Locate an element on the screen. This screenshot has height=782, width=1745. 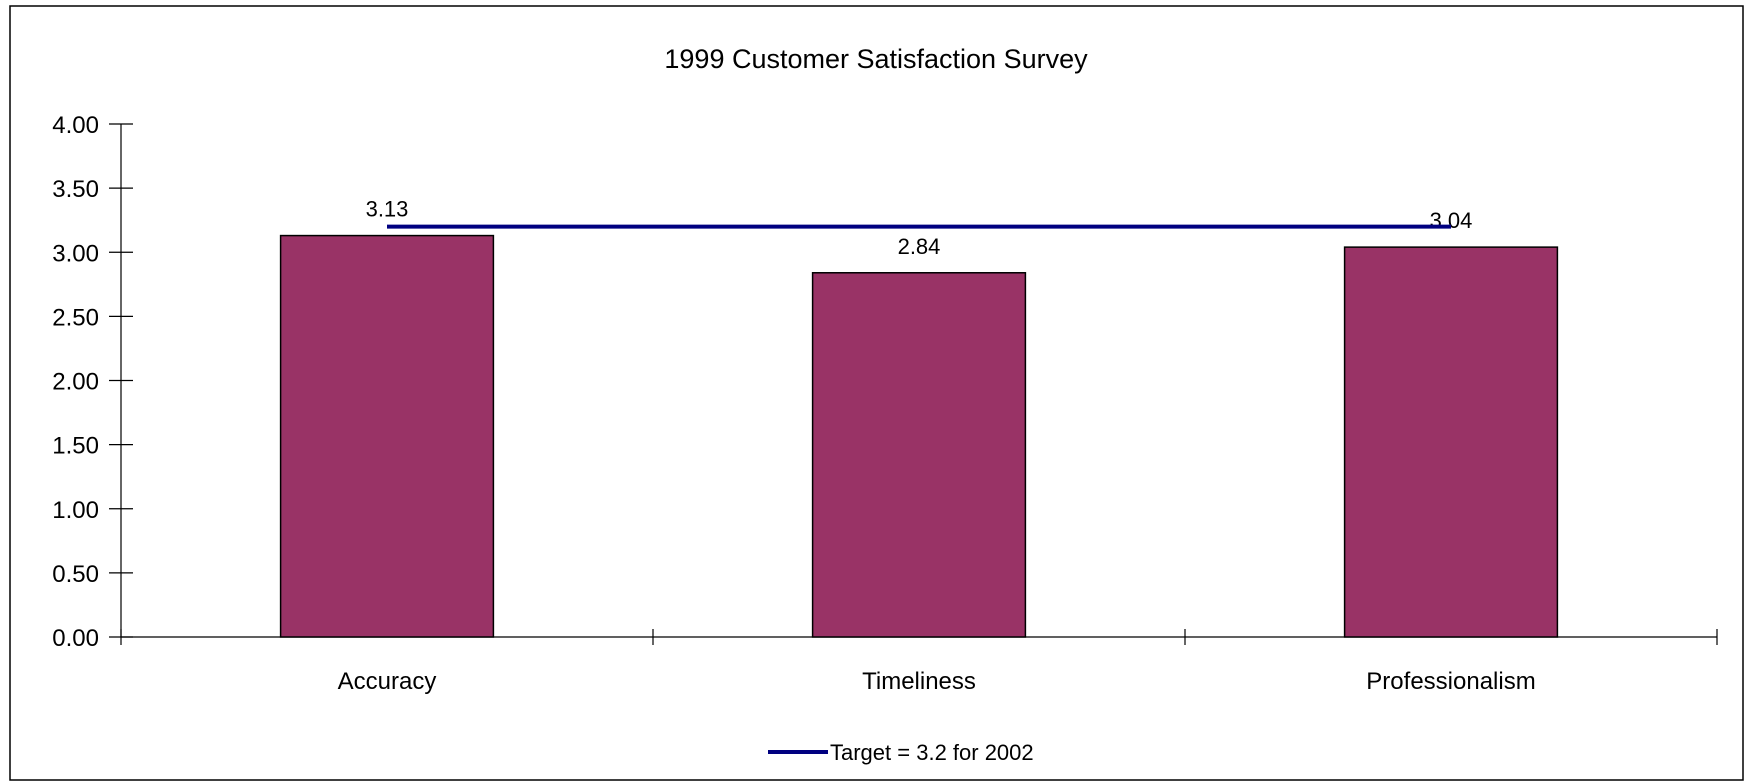
y-tick-label: 2.50 is located at coordinates (75, 317).